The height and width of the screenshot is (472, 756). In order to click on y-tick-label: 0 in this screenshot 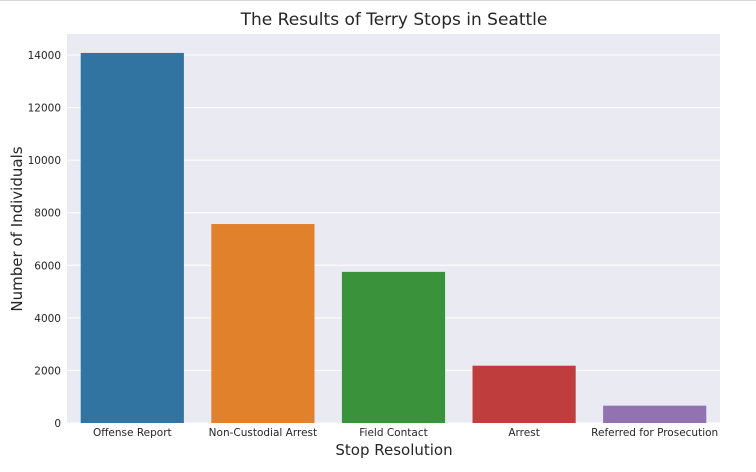, I will do `click(57, 424)`.